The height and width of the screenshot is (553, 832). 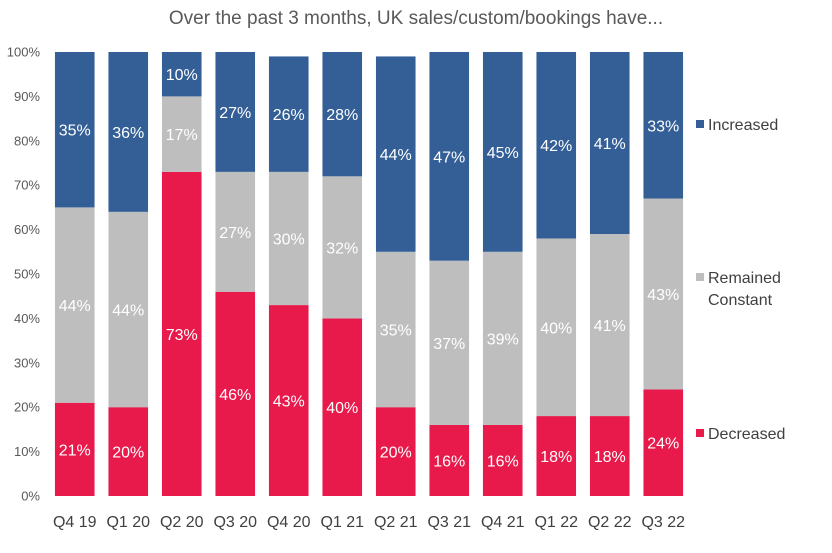 What do you see at coordinates (289, 522) in the screenshot?
I see `x-tick-label: Q4 20` at bounding box center [289, 522].